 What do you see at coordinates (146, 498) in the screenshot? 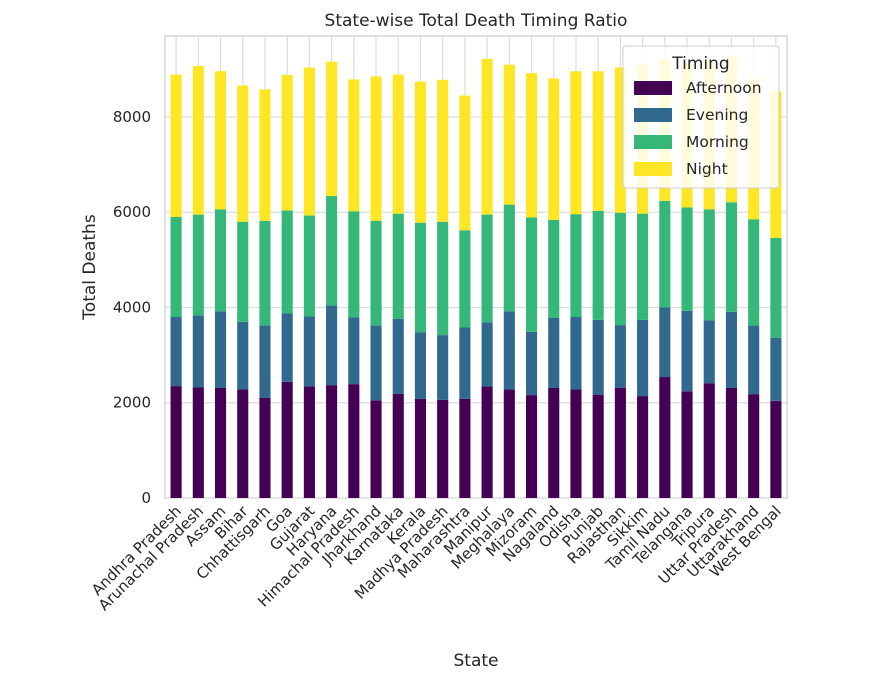
I see `y-tick-label: 0` at bounding box center [146, 498].